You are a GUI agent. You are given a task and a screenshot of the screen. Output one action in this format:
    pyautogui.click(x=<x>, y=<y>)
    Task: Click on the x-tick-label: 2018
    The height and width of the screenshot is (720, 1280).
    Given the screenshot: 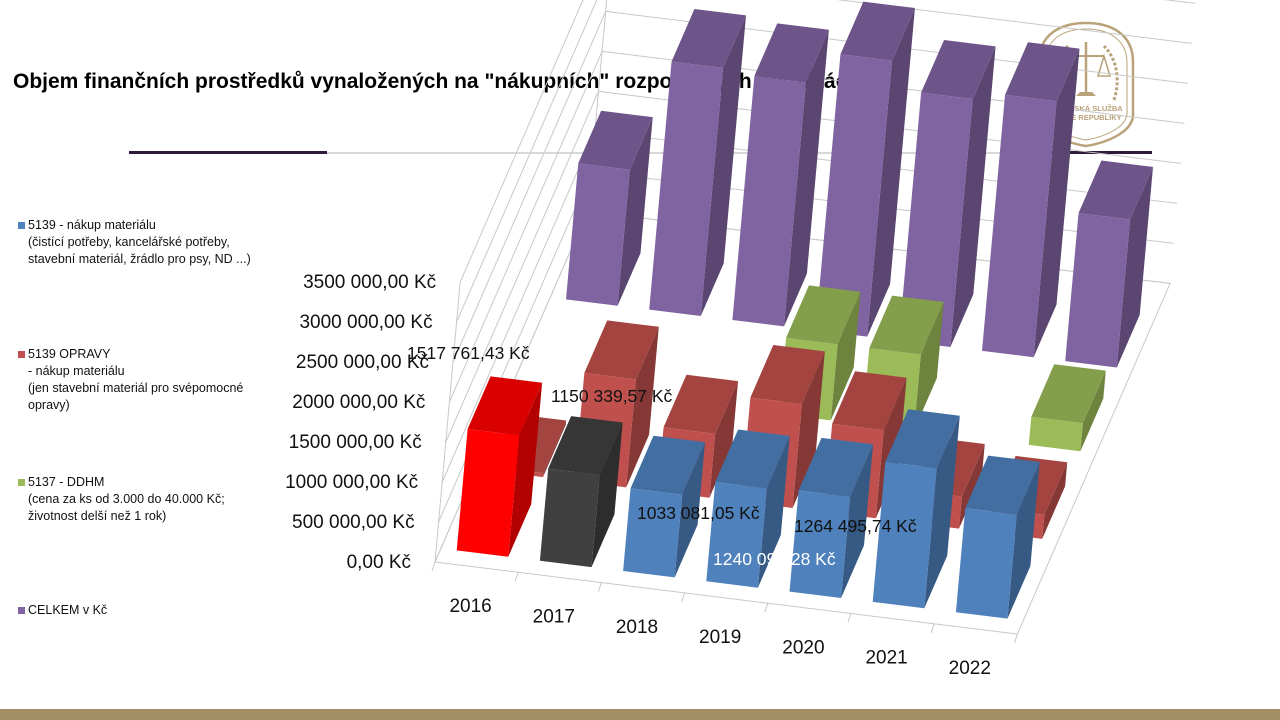 What is the action you would take?
    pyautogui.click(x=637, y=627)
    